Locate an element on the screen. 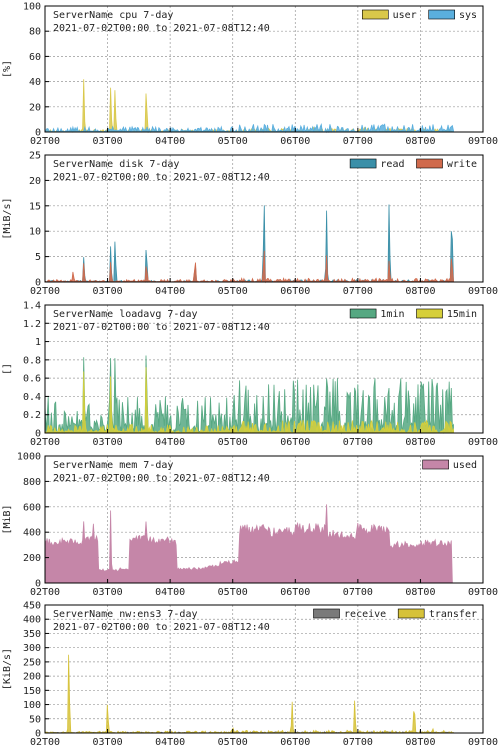 The width and height of the screenshot is (500, 750). y-tick-label: 100 is located at coordinates (32, 7).